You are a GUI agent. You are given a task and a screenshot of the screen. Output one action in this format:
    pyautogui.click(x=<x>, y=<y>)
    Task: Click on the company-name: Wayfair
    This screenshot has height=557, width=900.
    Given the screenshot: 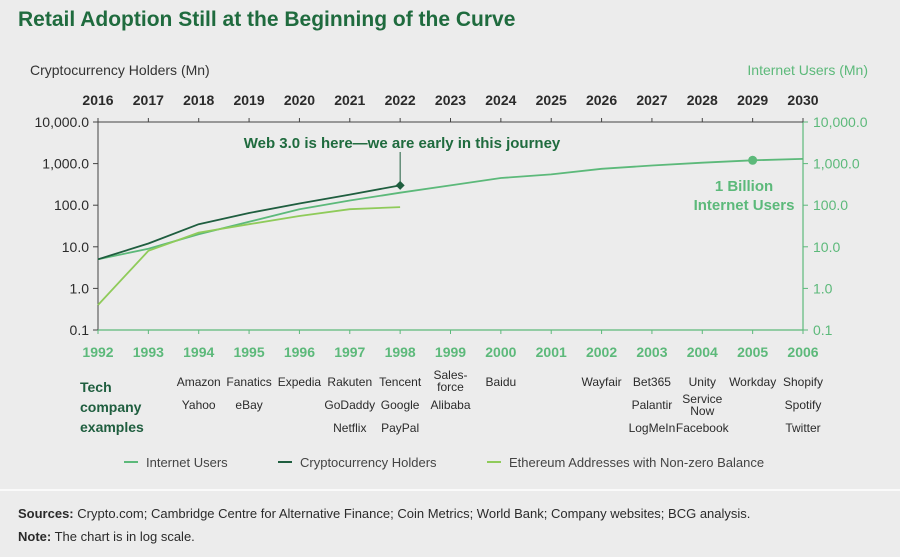 What is the action you would take?
    pyautogui.click(x=601, y=382)
    